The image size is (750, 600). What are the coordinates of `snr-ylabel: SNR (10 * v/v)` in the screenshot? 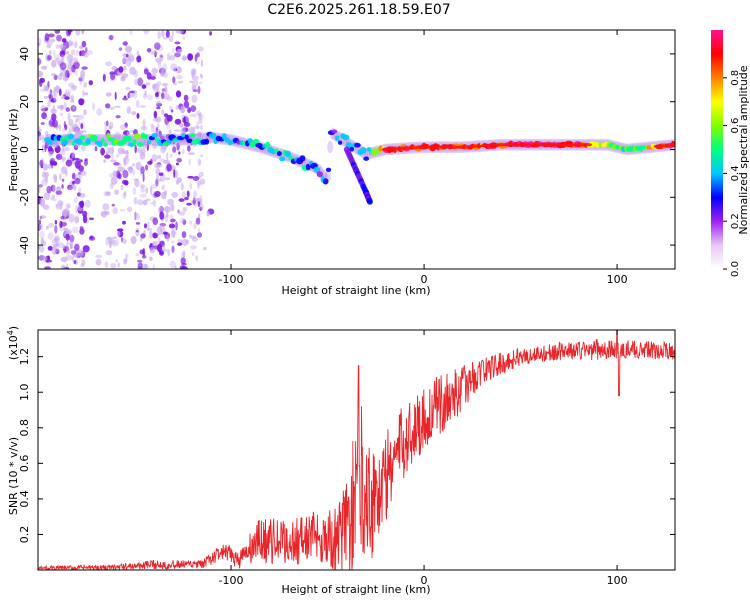 It's located at (13, 476).